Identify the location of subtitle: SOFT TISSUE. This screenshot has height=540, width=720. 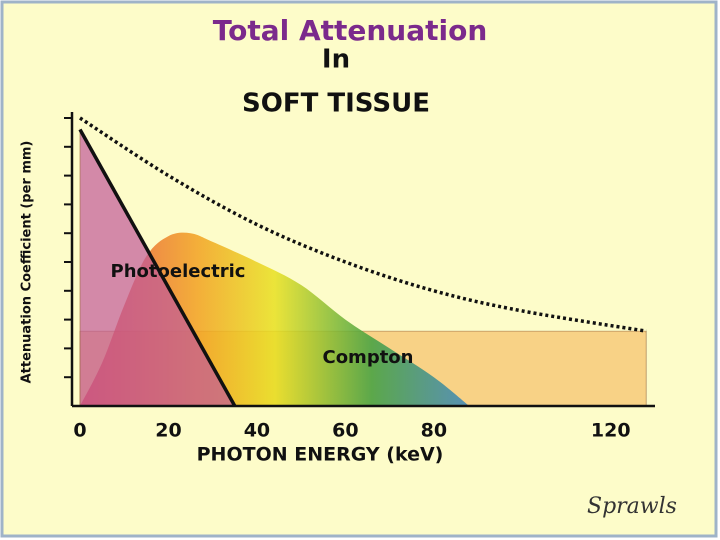
(336, 104).